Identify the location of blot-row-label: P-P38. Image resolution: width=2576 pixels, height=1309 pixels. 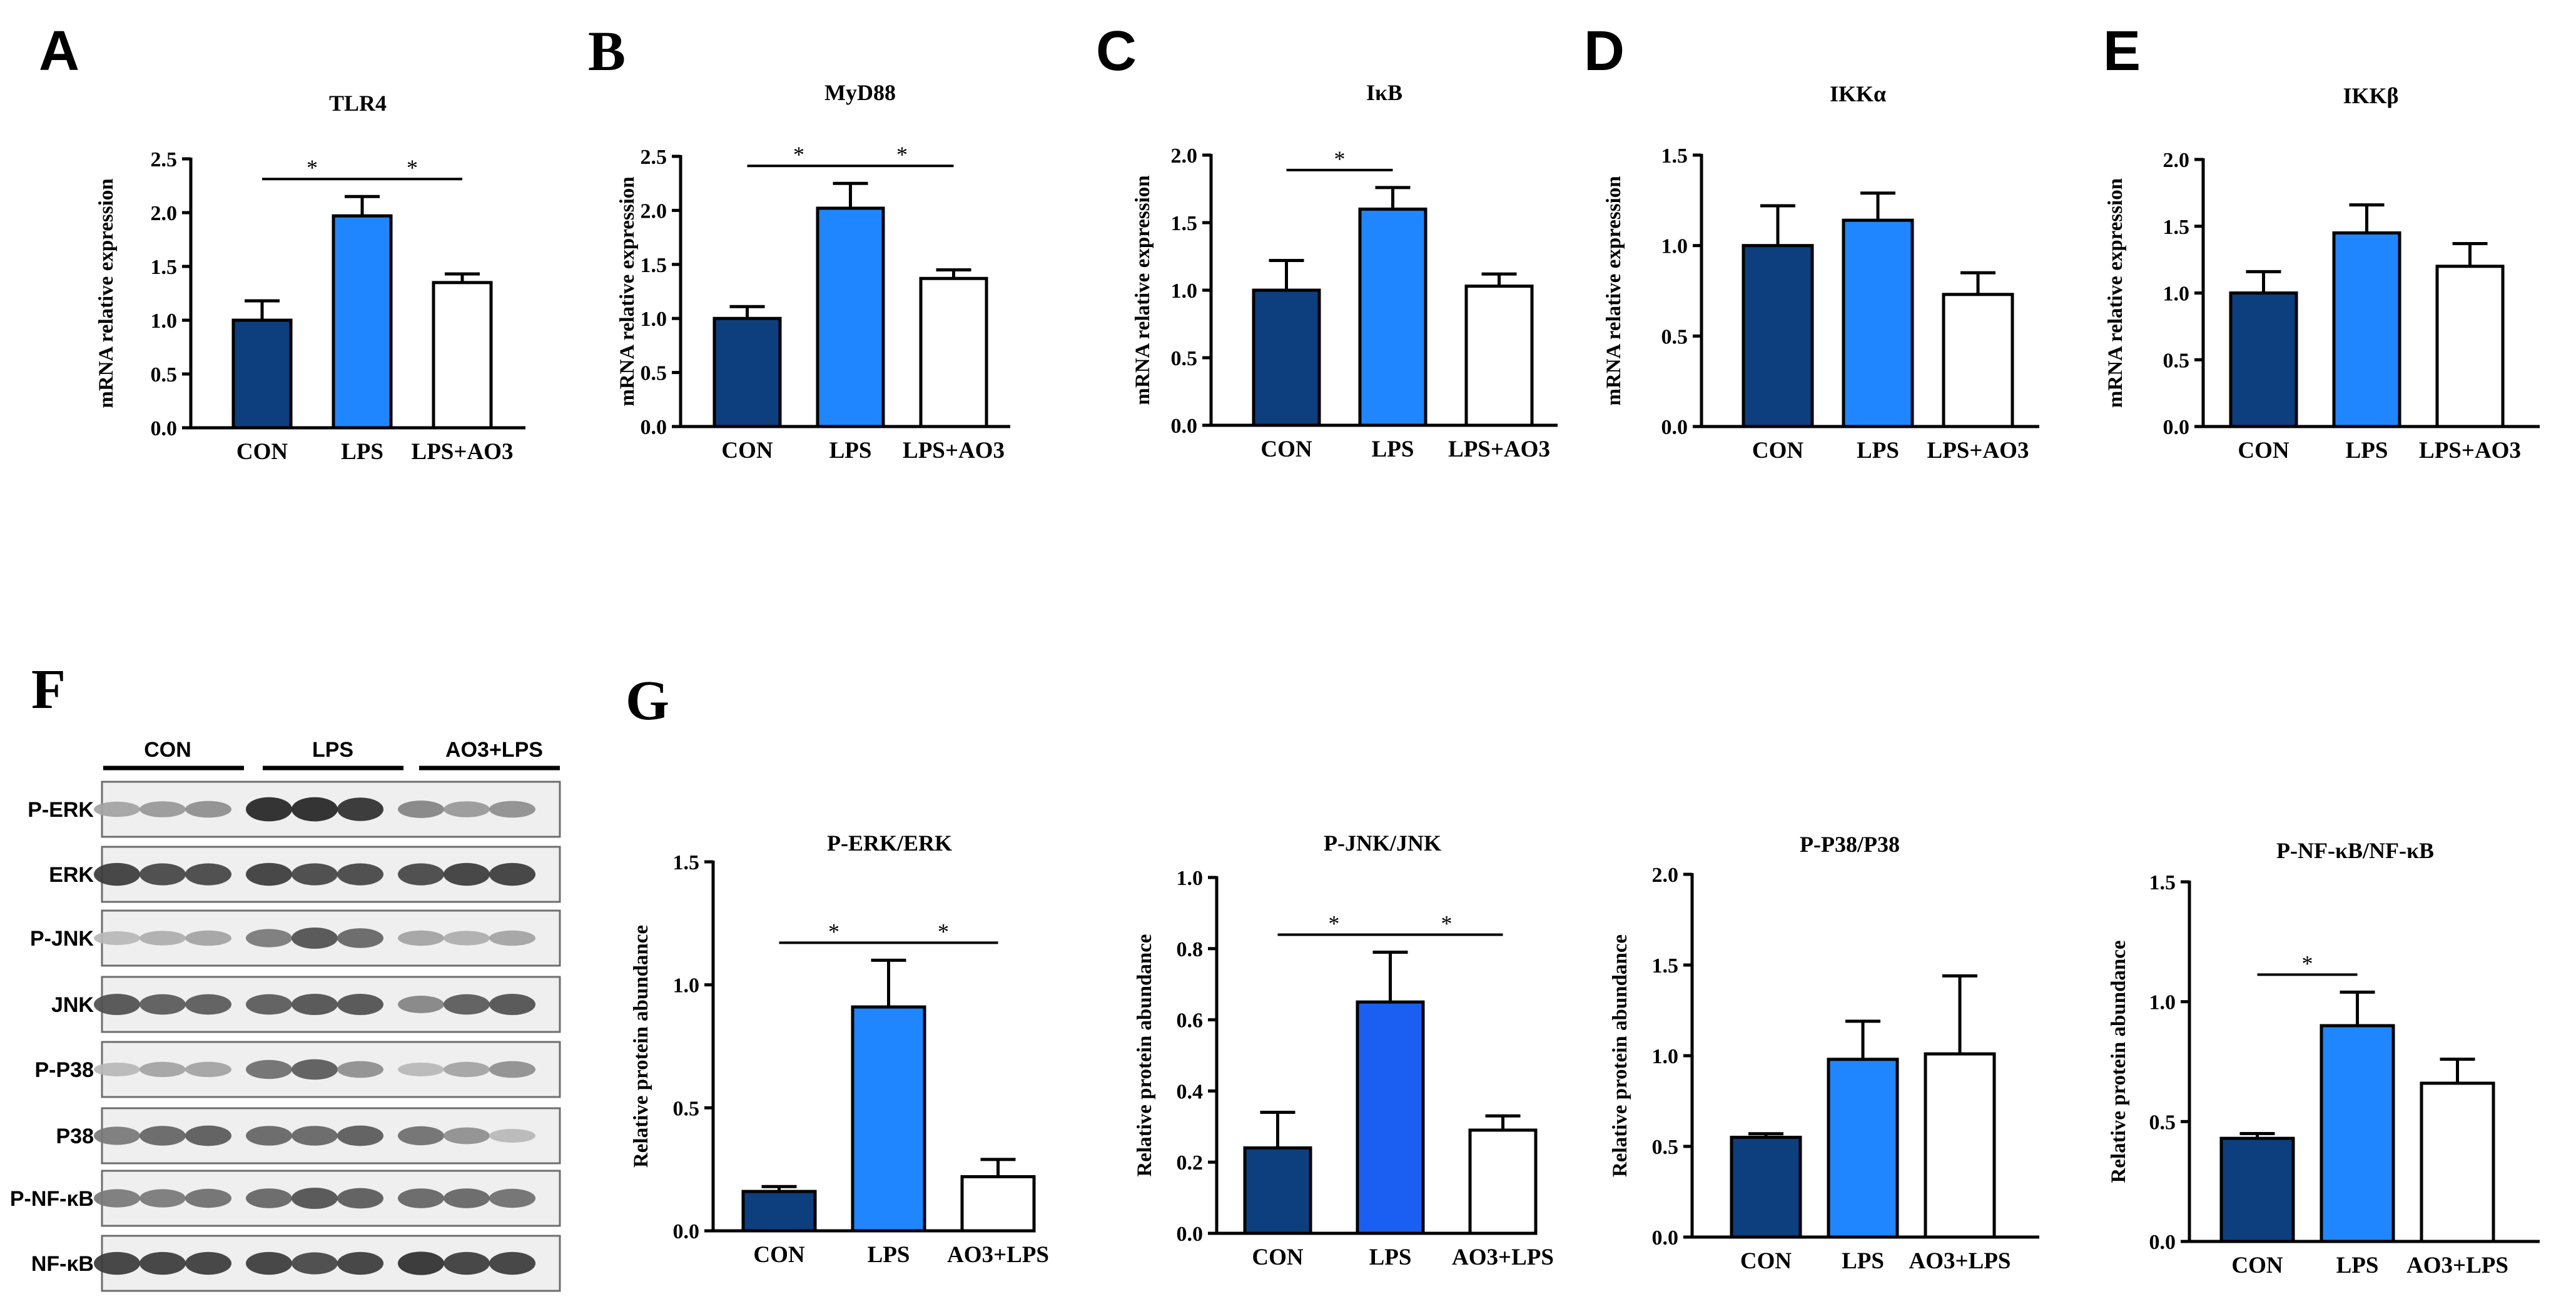
(64, 1070).